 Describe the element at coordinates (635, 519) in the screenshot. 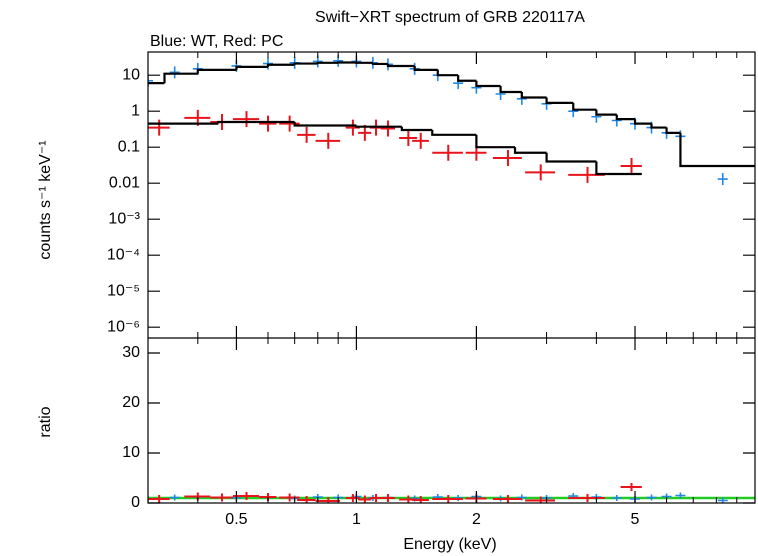

I see `x-tick-label: 5` at that location.